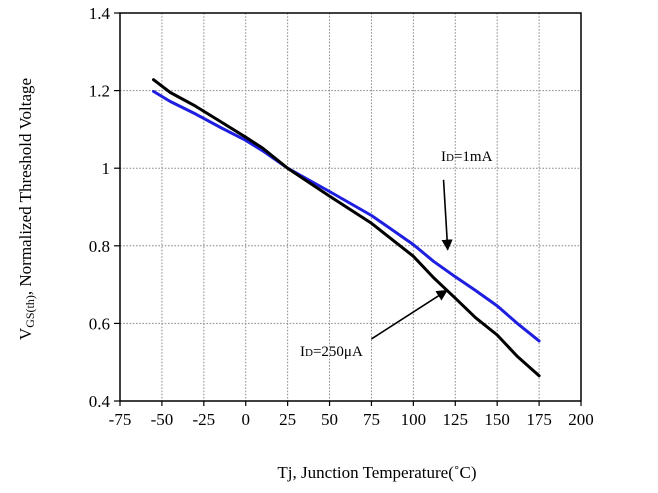 The image size is (658, 493). Describe the element at coordinates (414, 419) in the screenshot. I see `x-tick-label: 100` at that location.